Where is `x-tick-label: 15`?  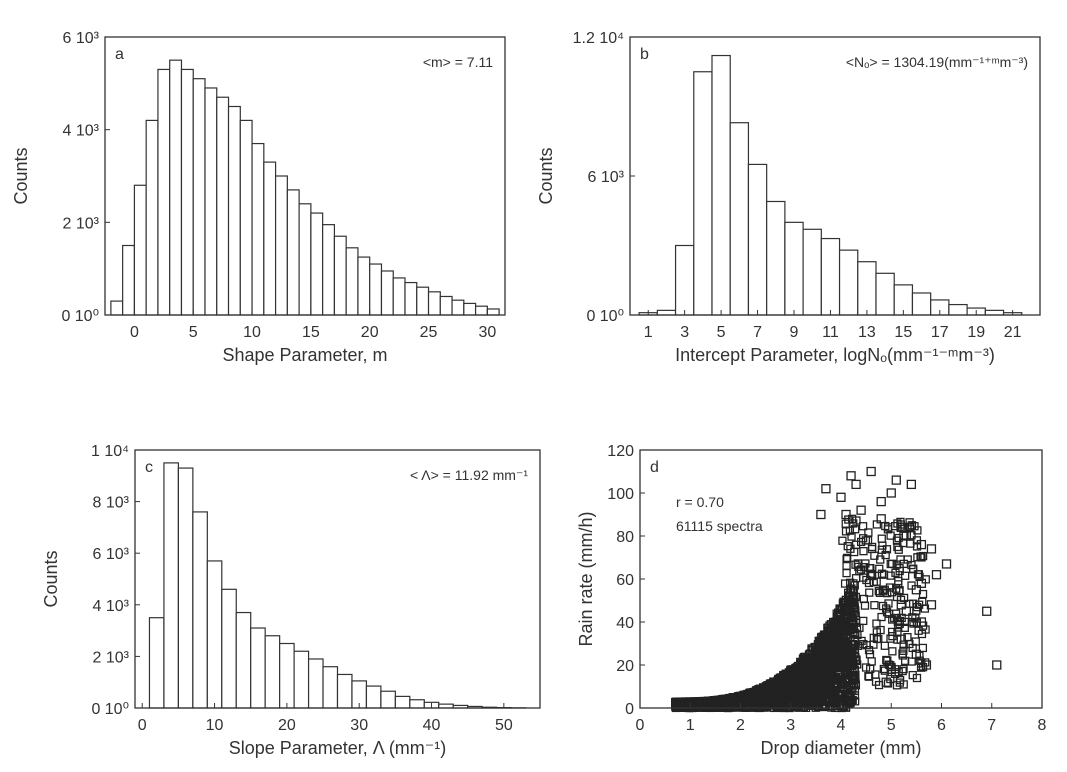 x-tick-label: 15 is located at coordinates (311, 332).